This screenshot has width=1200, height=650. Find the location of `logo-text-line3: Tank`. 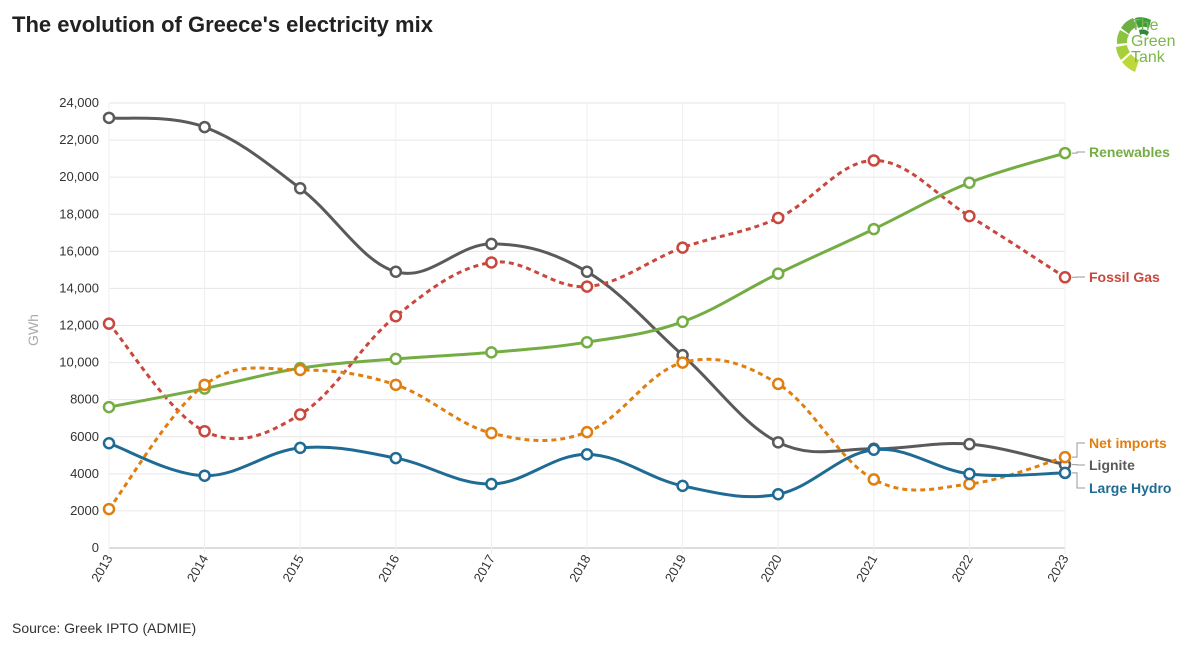

logo-text-line3: Tank is located at coordinates (1148, 57).